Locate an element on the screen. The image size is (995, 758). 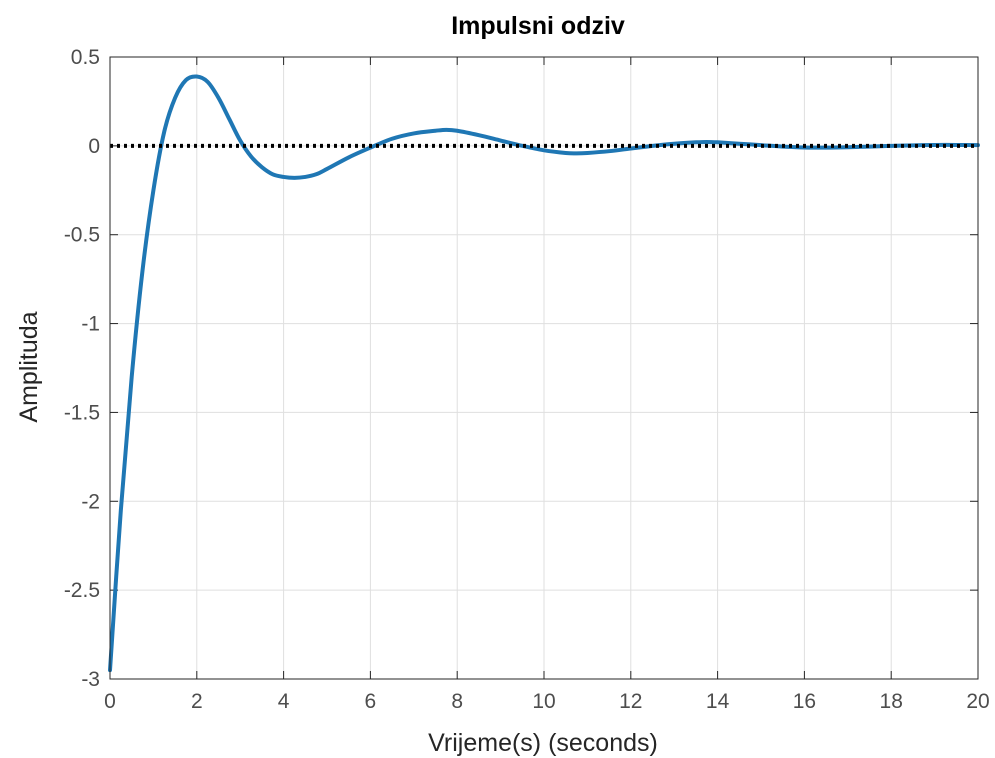
x-tick-label: 0 is located at coordinates (110, 701).